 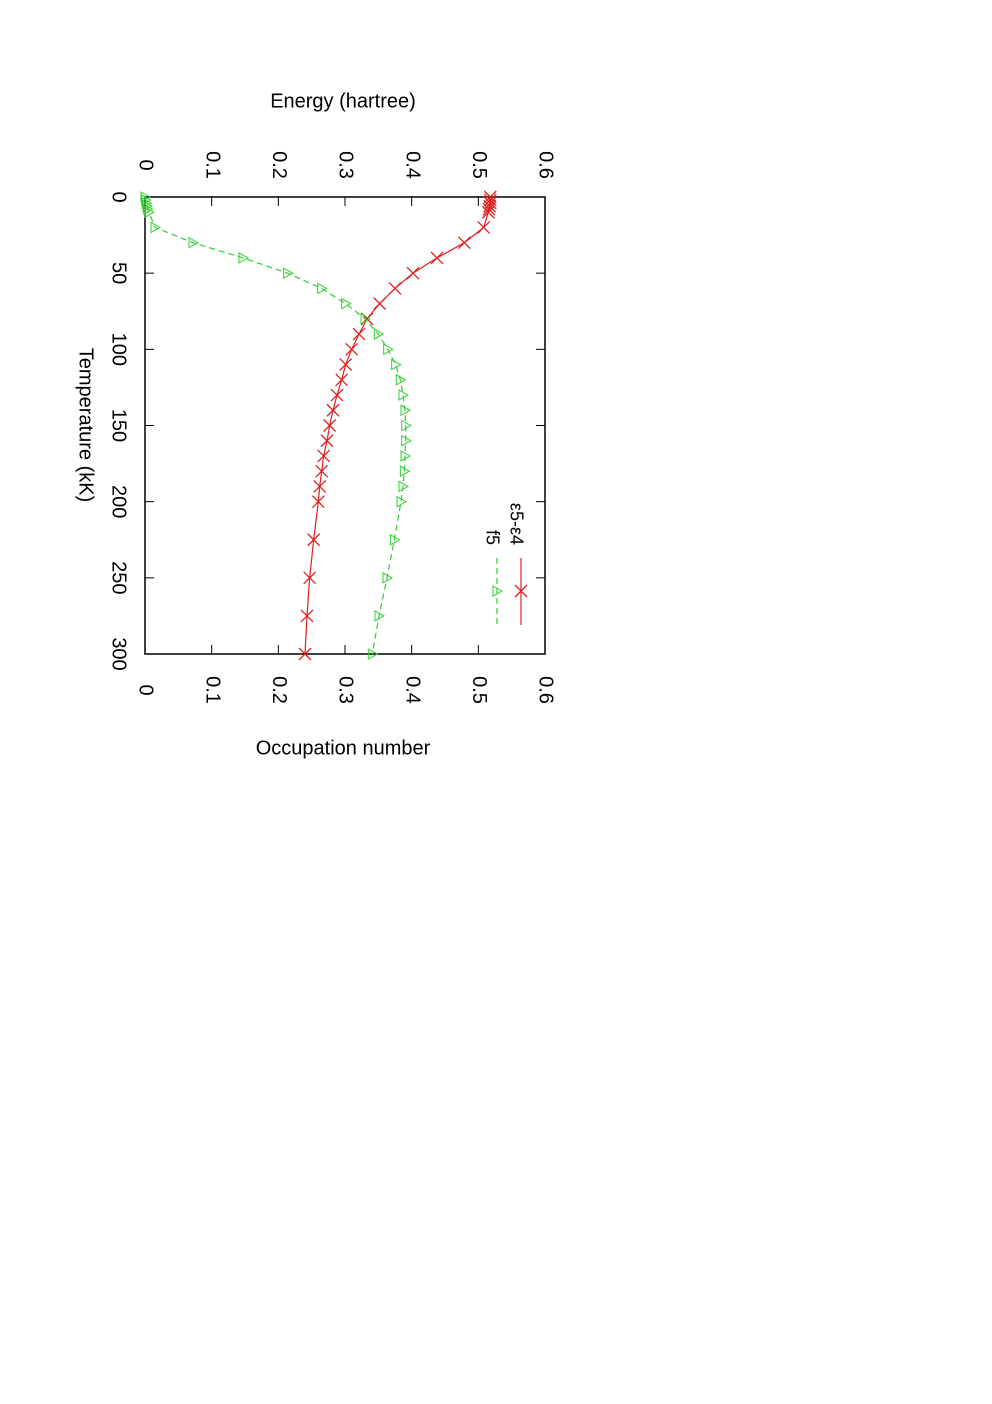 I want to click on x-tick-label: 250, so click(x=119, y=577).